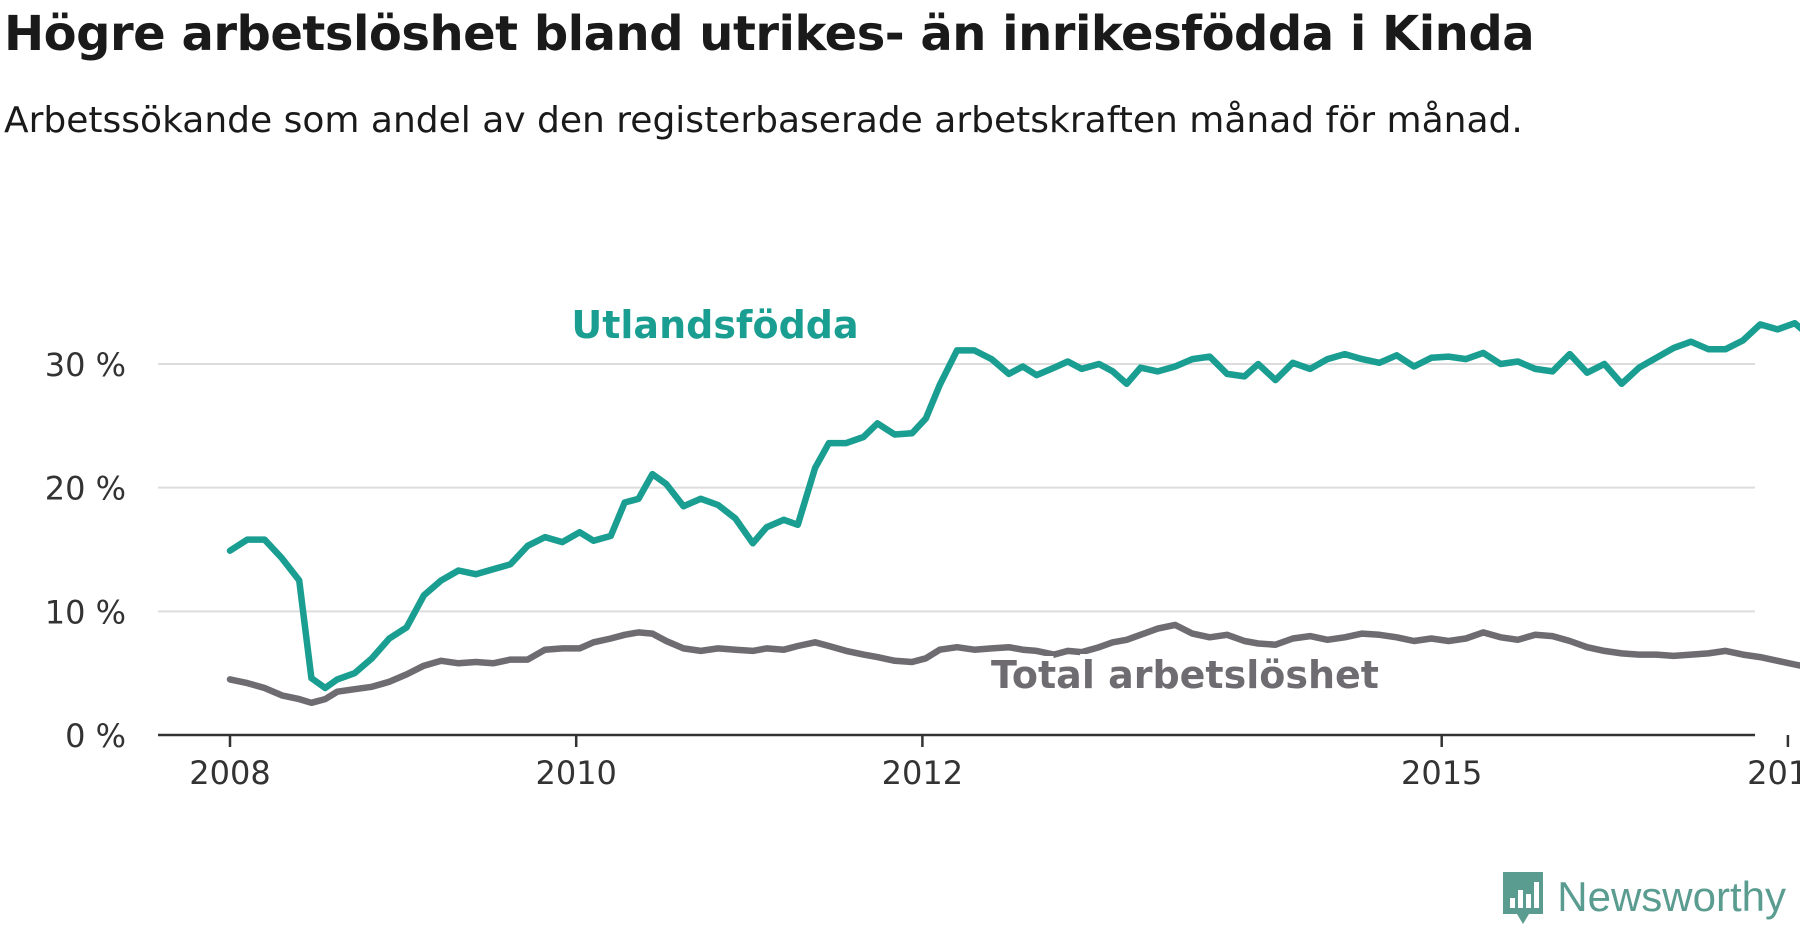  What do you see at coordinates (85, 612) in the screenshot?
I see `y-tick-label: 10 %` at bounding box center [85, 612].